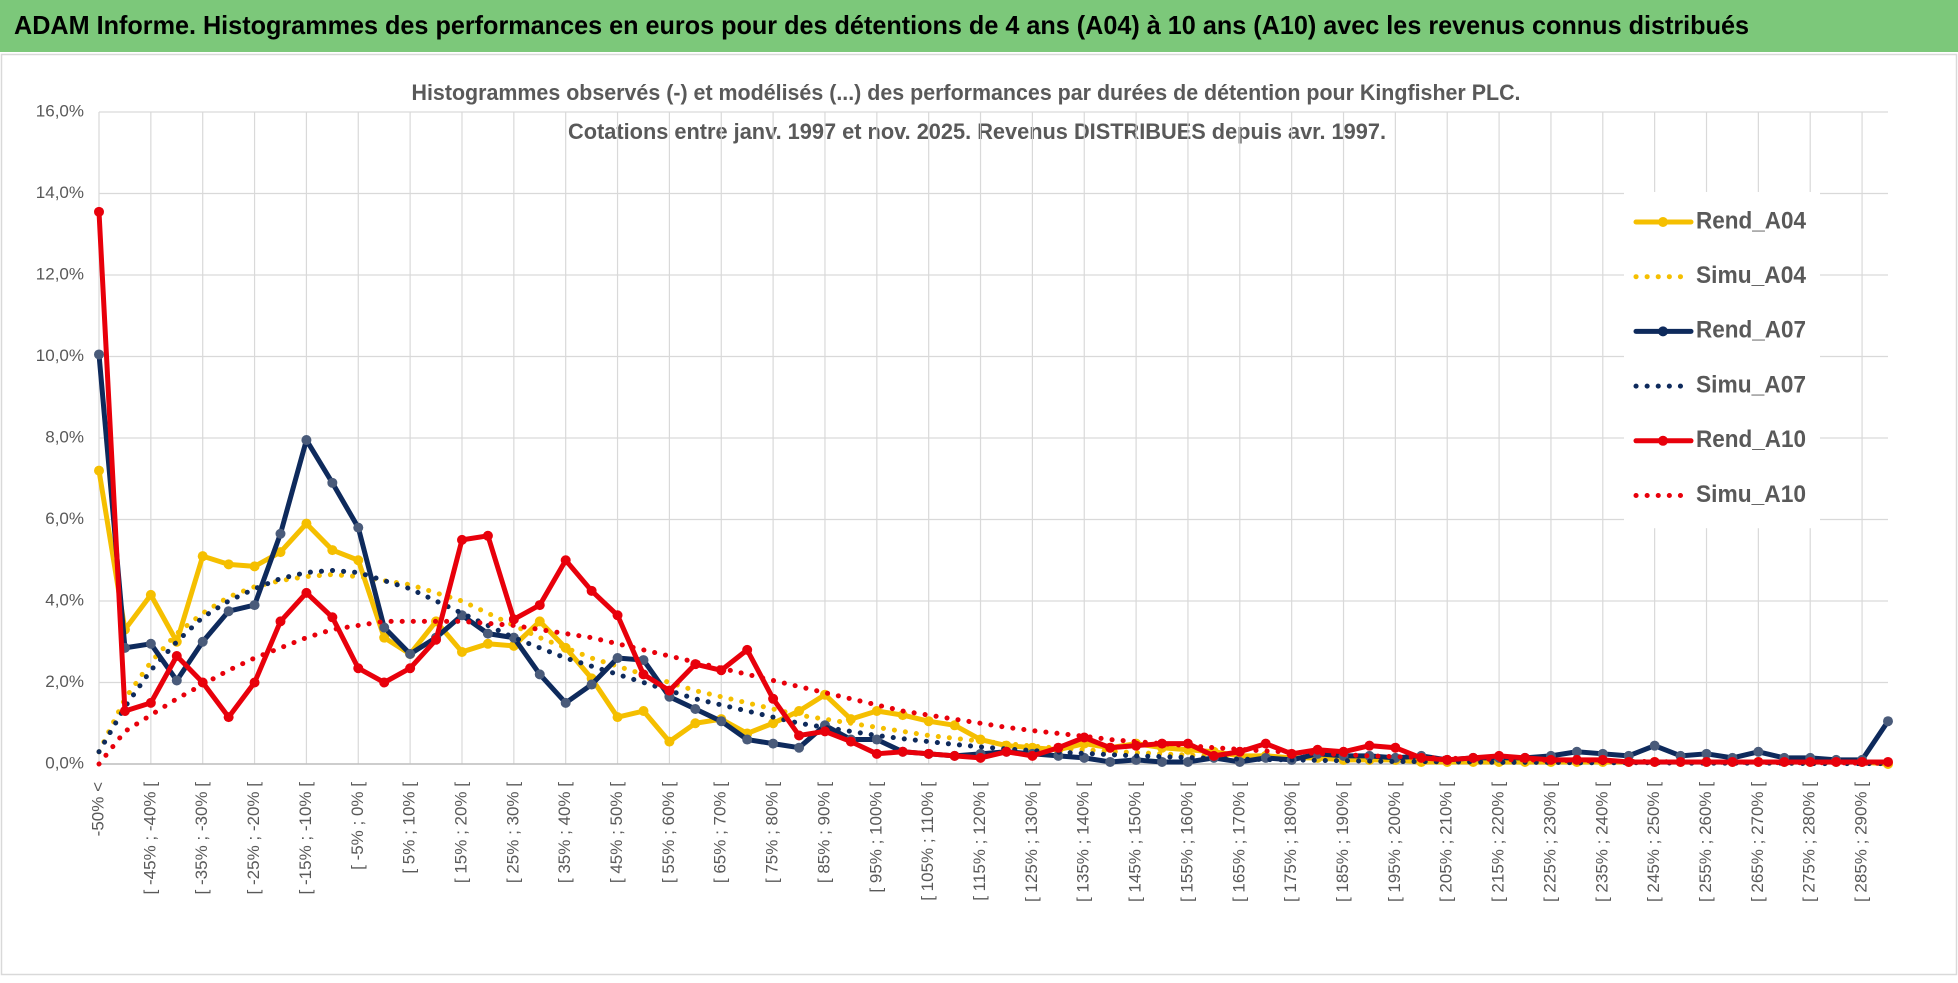  Describe the element at coordinates (1031, 842) in the screenshot. I see `x-tick-label: [ 125% ; 130% [` at that location.